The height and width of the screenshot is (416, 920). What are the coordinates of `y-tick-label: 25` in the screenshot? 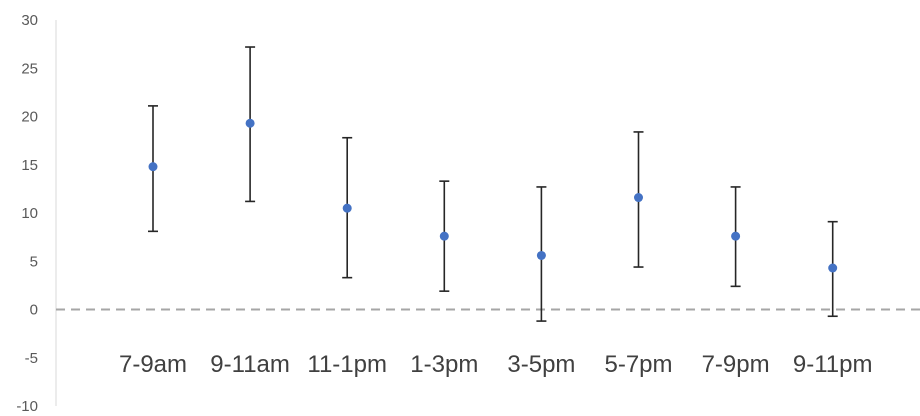 It's located at (29, 68).